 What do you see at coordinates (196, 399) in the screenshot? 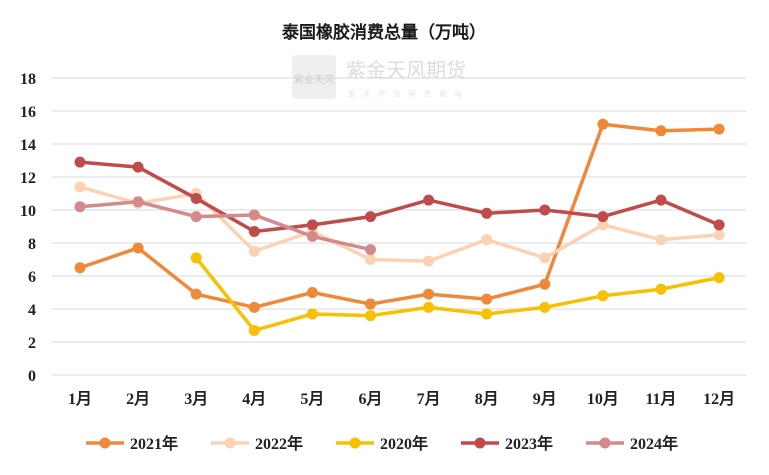
I see `x-tick-label: 3月` at bounding box center [196, 399].